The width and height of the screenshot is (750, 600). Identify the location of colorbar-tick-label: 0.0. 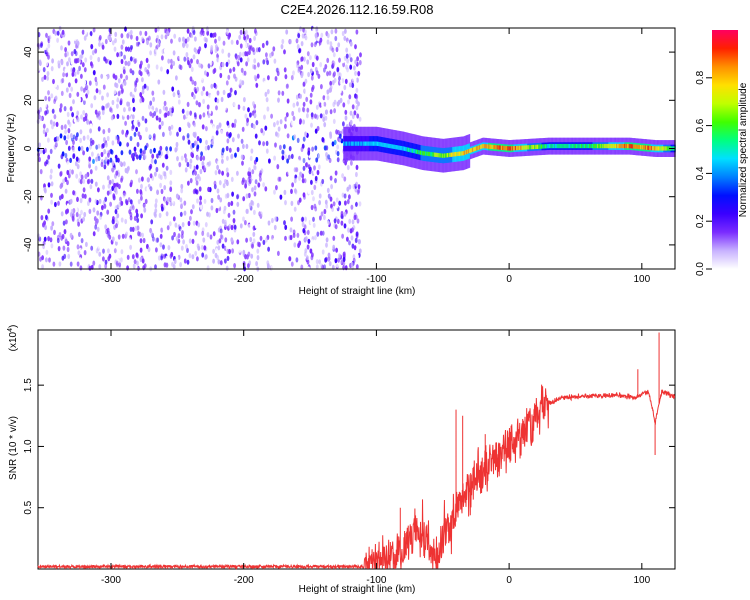
(700, 269).